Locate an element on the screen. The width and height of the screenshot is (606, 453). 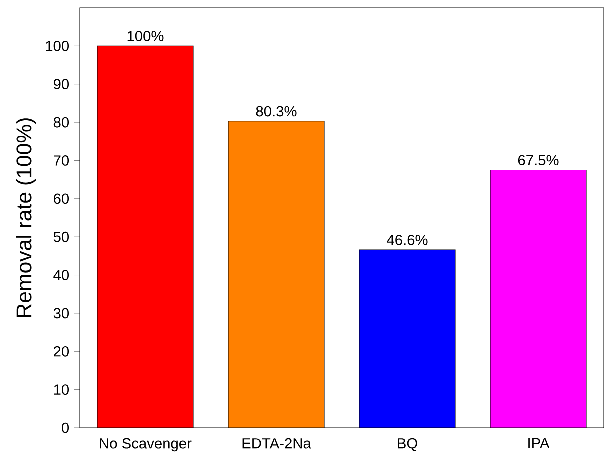
data-label: 46.6% is located at coordinates (407, 240).